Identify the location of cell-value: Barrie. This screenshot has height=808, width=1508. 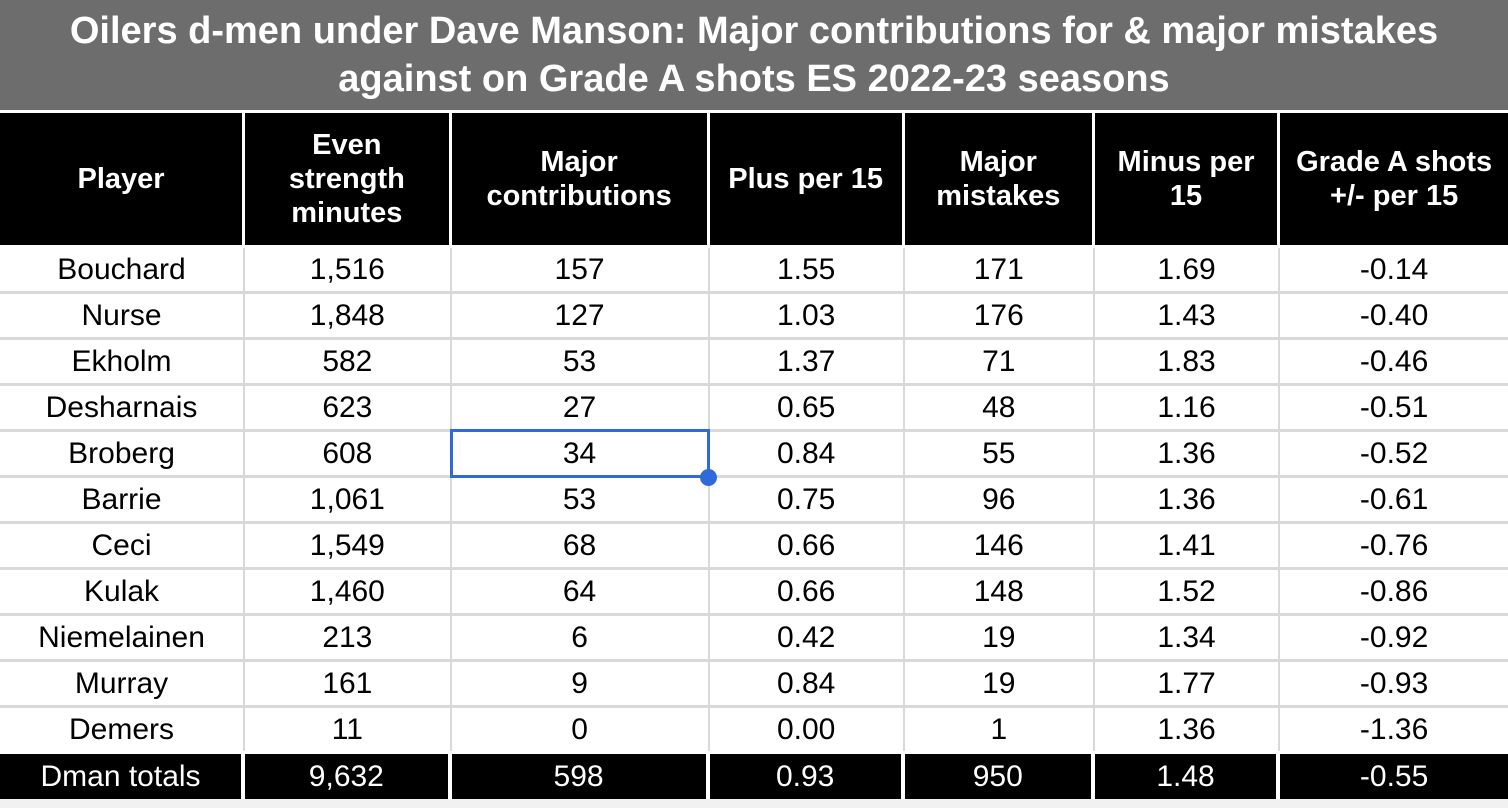
(121, 499).